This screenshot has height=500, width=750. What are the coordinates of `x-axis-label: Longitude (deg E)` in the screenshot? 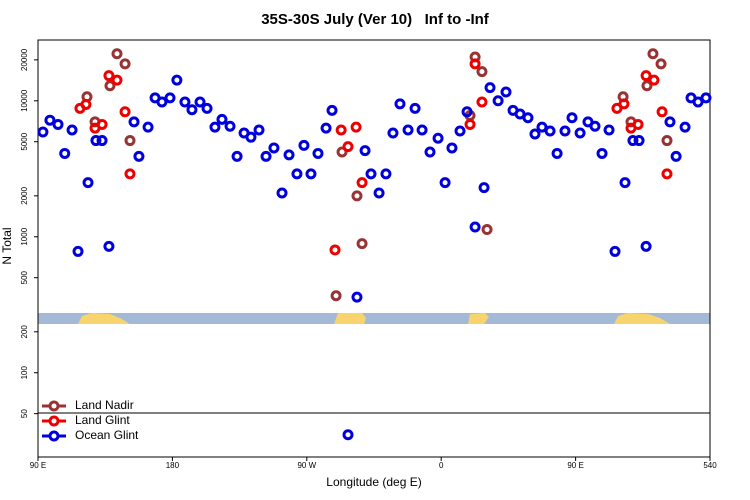 It's located at (373, 482).